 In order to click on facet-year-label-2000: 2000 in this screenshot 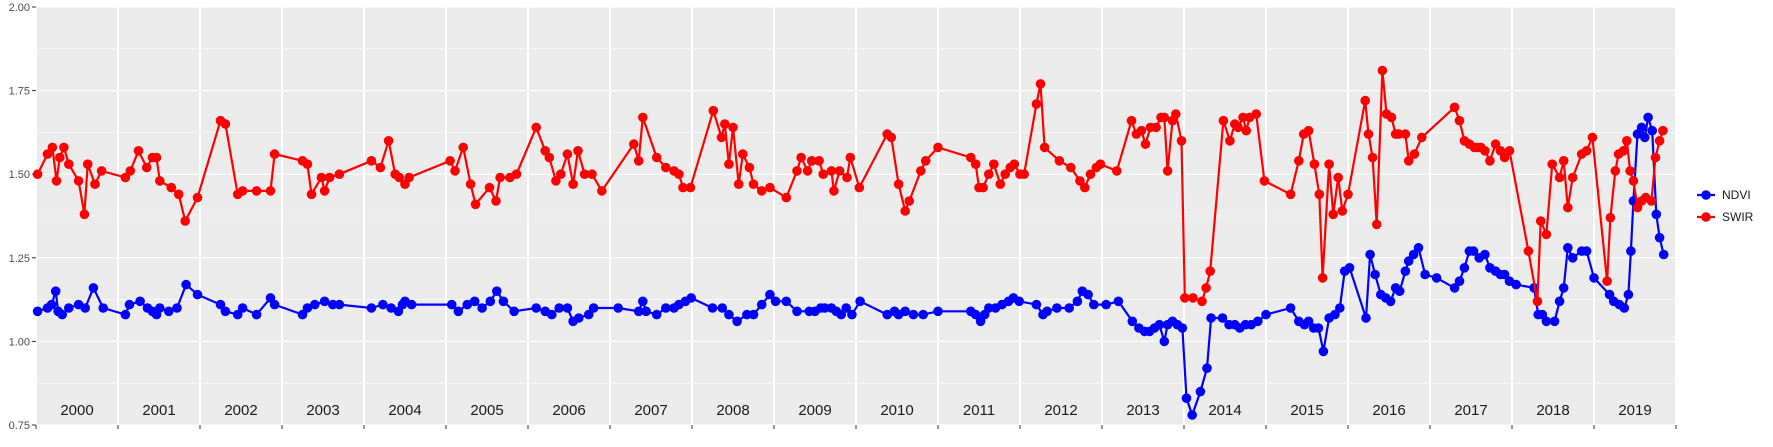, I will do `click(76, 410)`.